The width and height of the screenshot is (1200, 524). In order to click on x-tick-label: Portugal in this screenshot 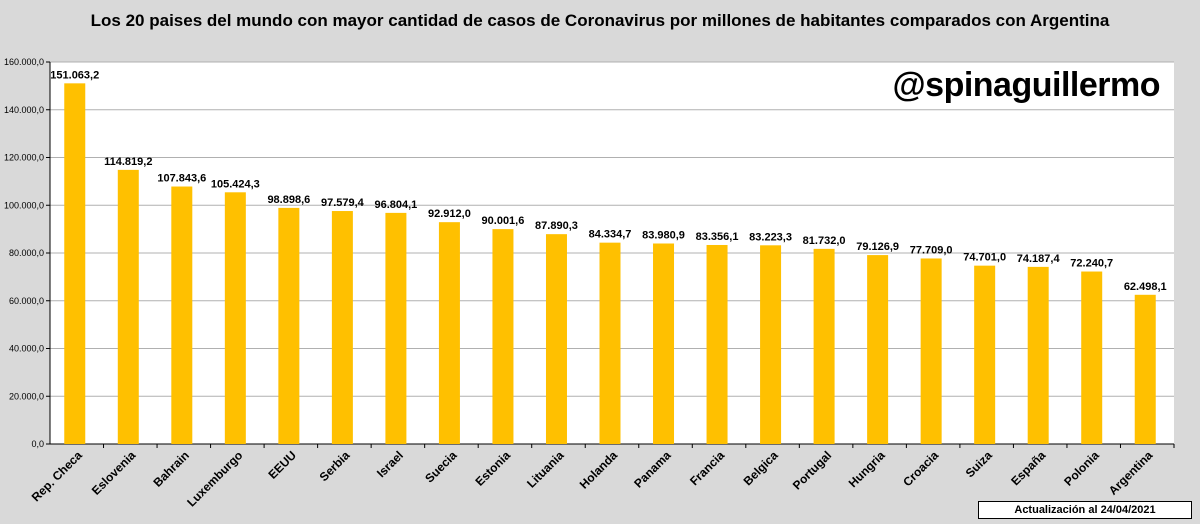, I will do `click(812, 470)`.